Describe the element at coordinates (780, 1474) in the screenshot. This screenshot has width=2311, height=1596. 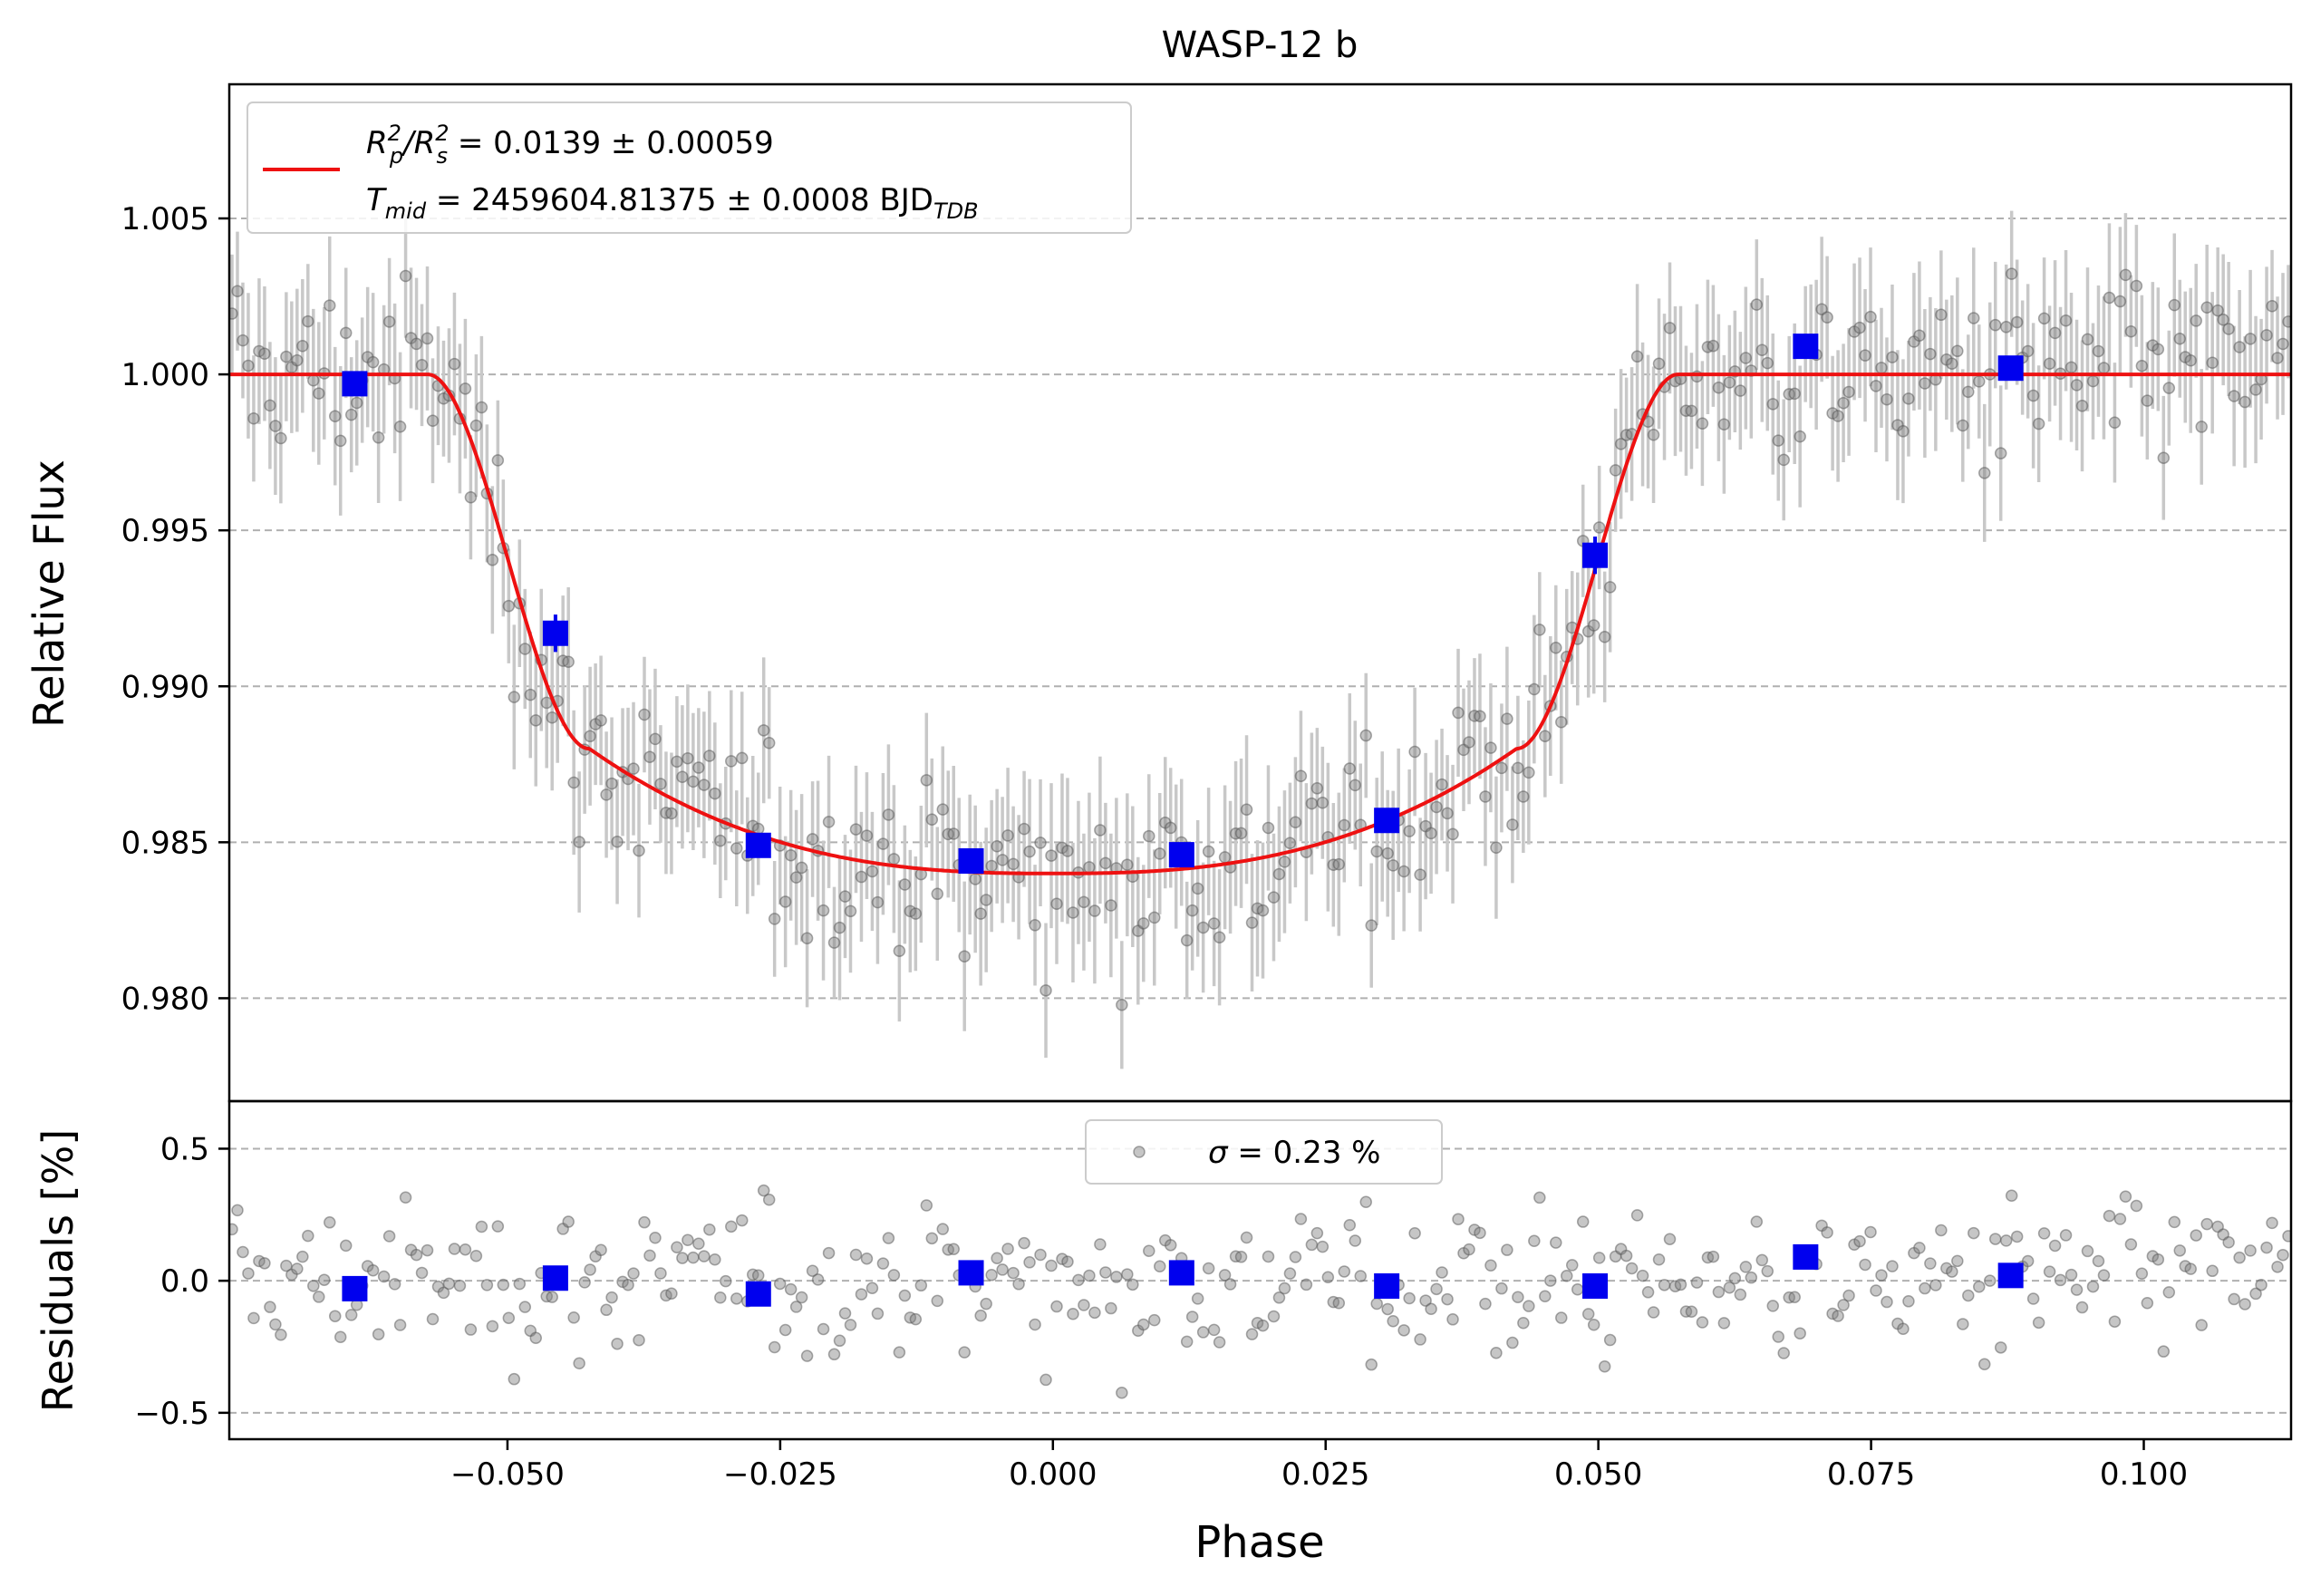
I see `phase-x-tick-label: −0.025` at that location.